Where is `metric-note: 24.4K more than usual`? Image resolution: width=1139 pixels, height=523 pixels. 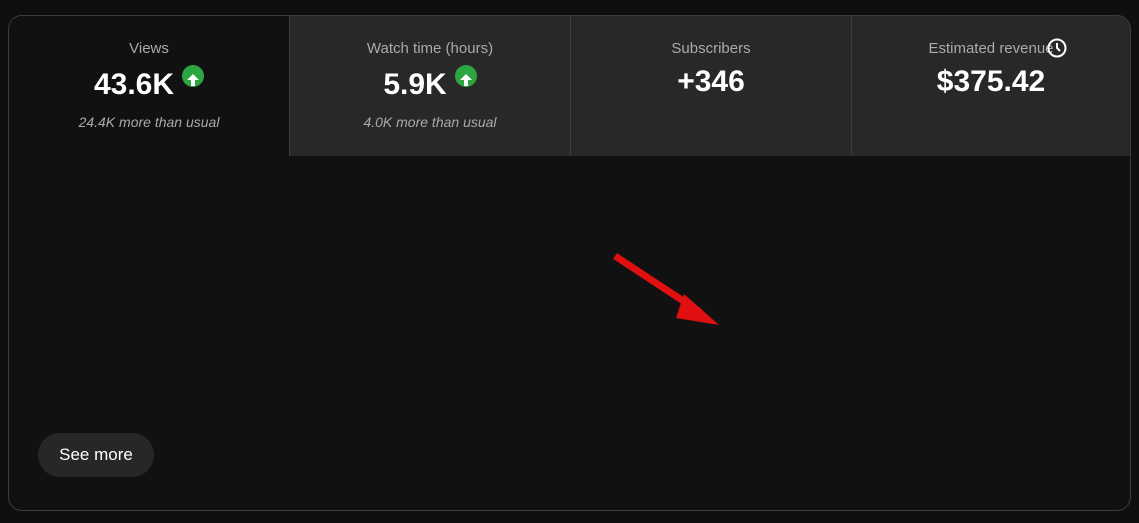
metric-note: 24.4K more than usual is located at coordinates (149, 122).